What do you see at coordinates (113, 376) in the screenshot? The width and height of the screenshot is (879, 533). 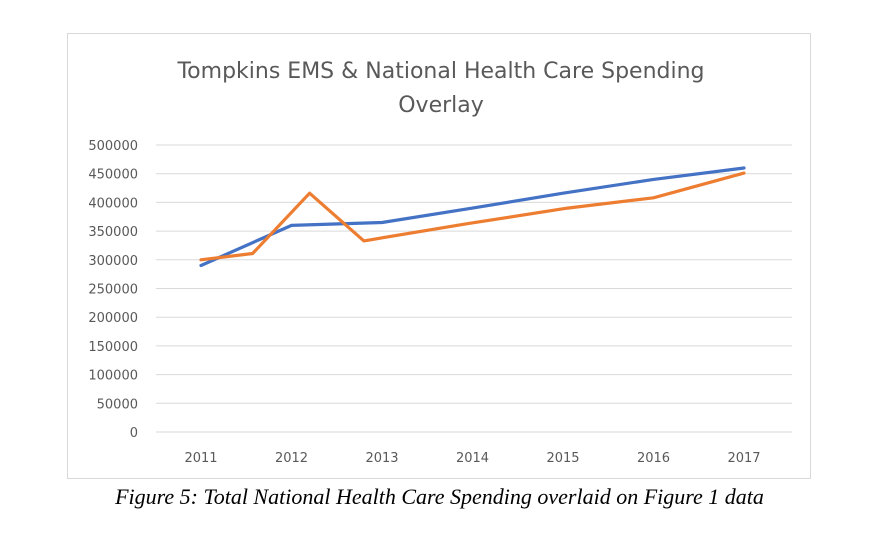 I see `y-tick-label: 100000` at bounding box center [113, 376].